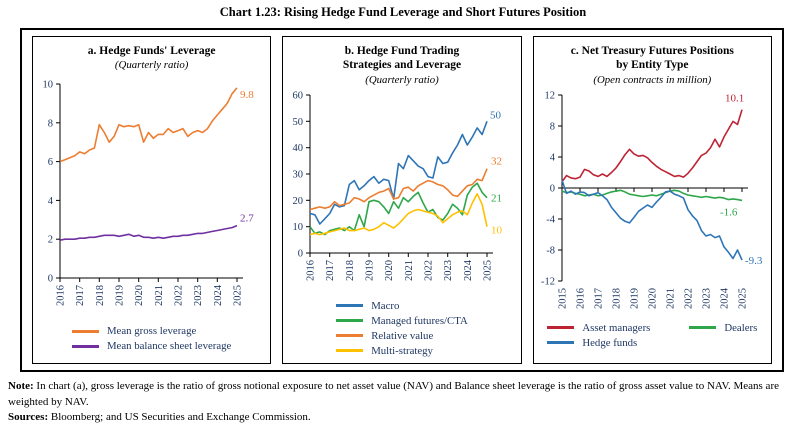  Describe the element at coordinates (402, 79) in the screenshot. I see `panel-b-subtitle: (Quarterly ratio)` at that location.